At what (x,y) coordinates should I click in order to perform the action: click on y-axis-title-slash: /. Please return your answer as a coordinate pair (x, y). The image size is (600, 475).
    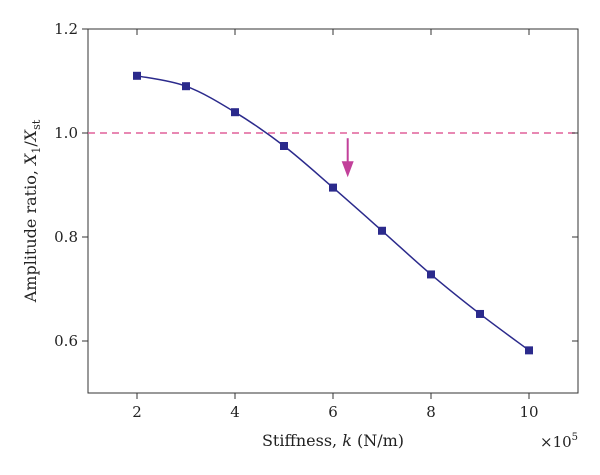
    Looking at the image, I should click on (30, 144).